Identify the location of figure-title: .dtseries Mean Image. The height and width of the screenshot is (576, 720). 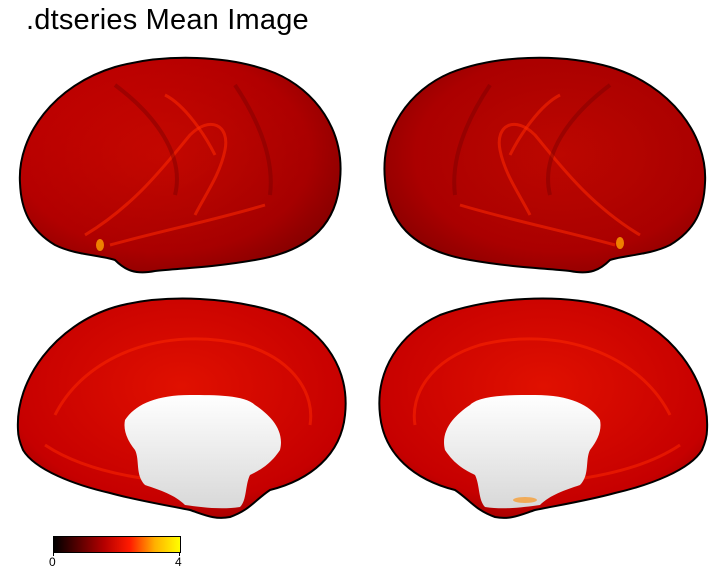
(167, 20).